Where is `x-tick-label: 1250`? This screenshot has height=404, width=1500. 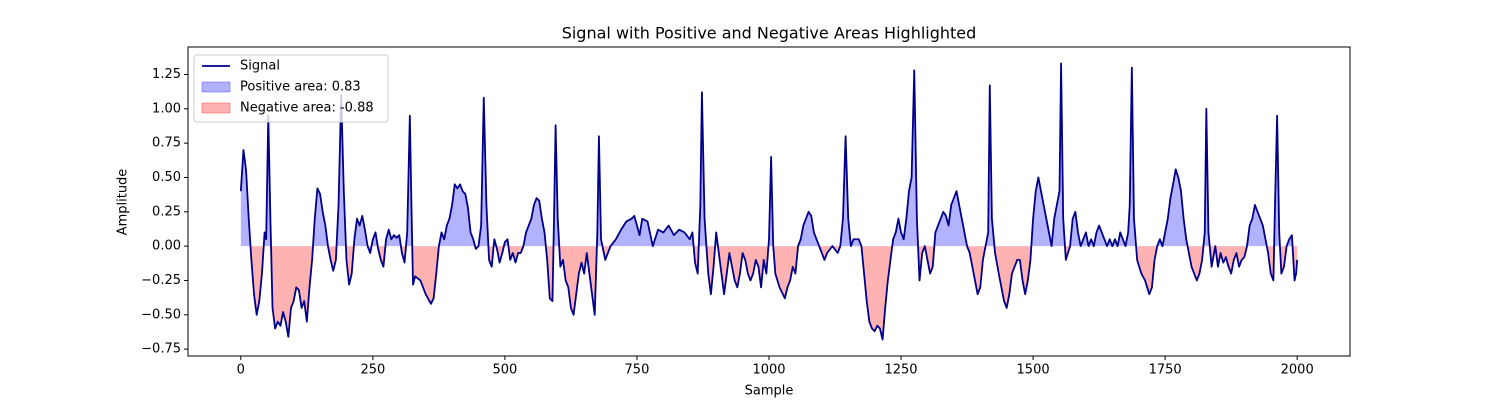 x-tick-label: 1250 is located at coordinates (900, 370).